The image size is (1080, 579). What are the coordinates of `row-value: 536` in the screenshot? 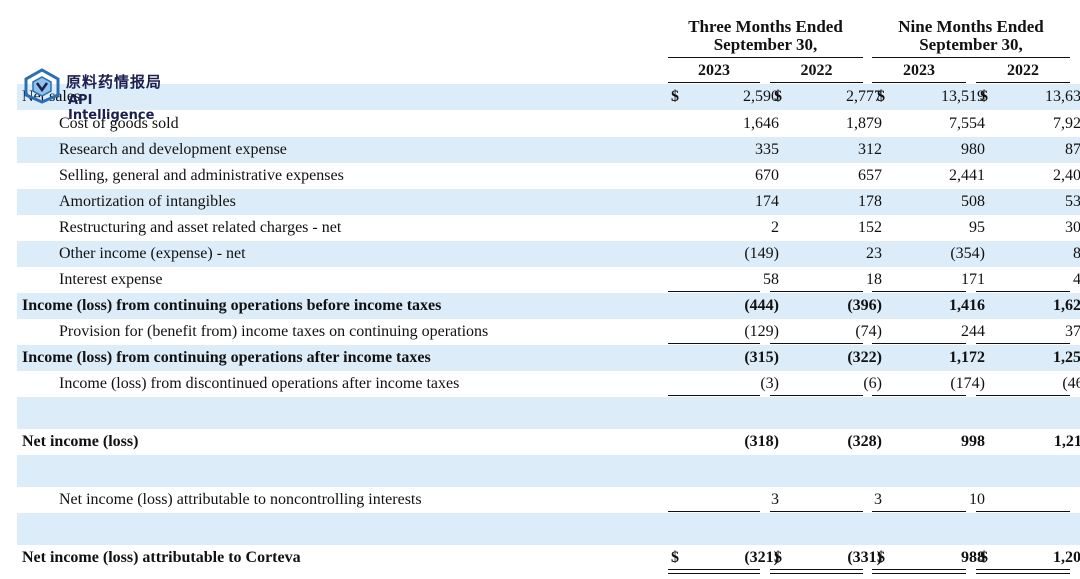 It's located at (1072, 201).